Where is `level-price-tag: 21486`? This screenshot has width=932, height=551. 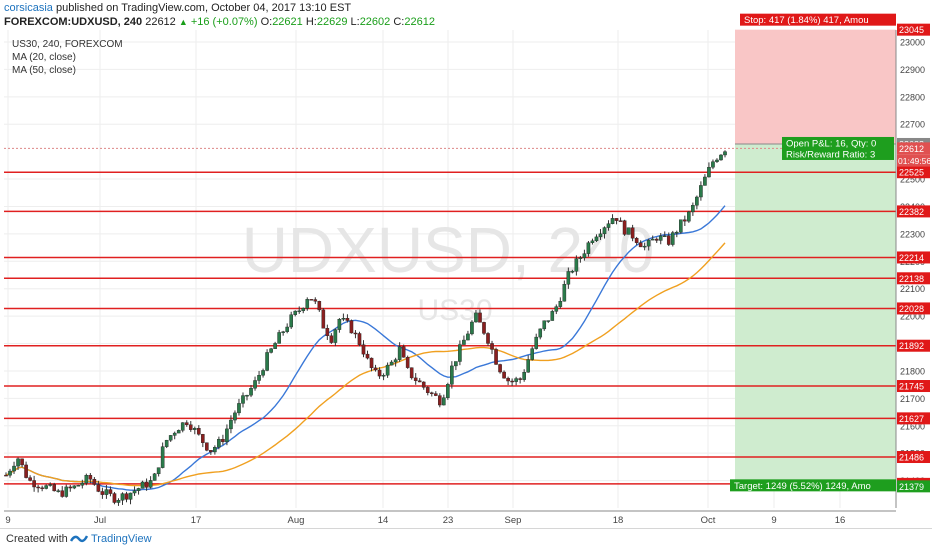
level-price-tag: 21486 is located at coordinates (911, 458).